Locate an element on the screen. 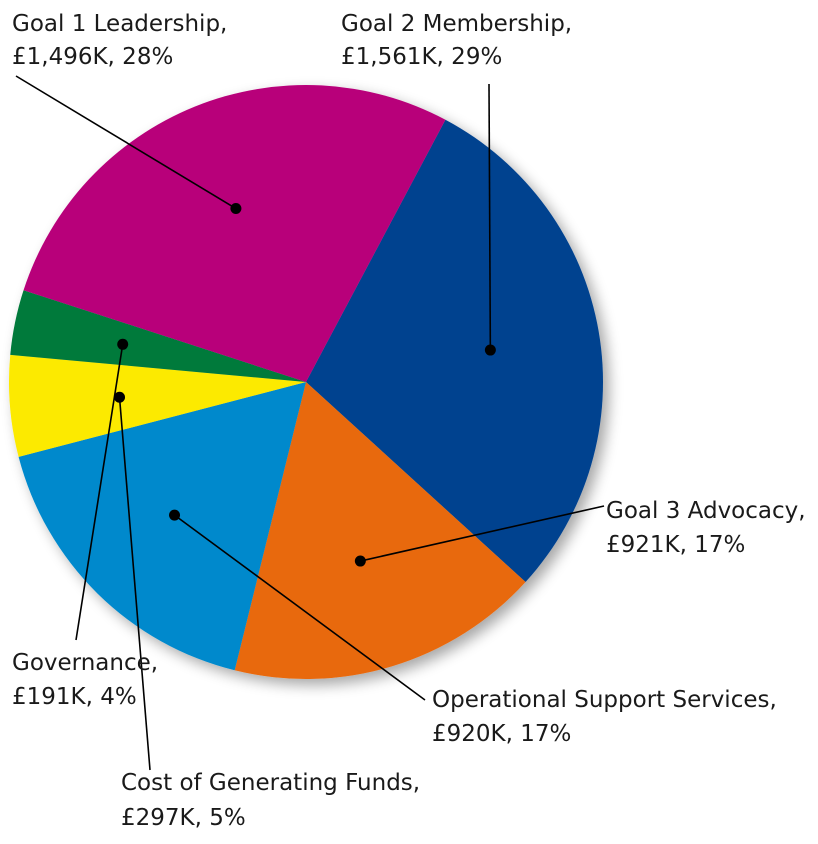 The height and width of the screenshot is (844, 818). label-goal-3-advocacy: Goal 3 Advocacy, £921K, 17% is located at coordinates (709, 528).